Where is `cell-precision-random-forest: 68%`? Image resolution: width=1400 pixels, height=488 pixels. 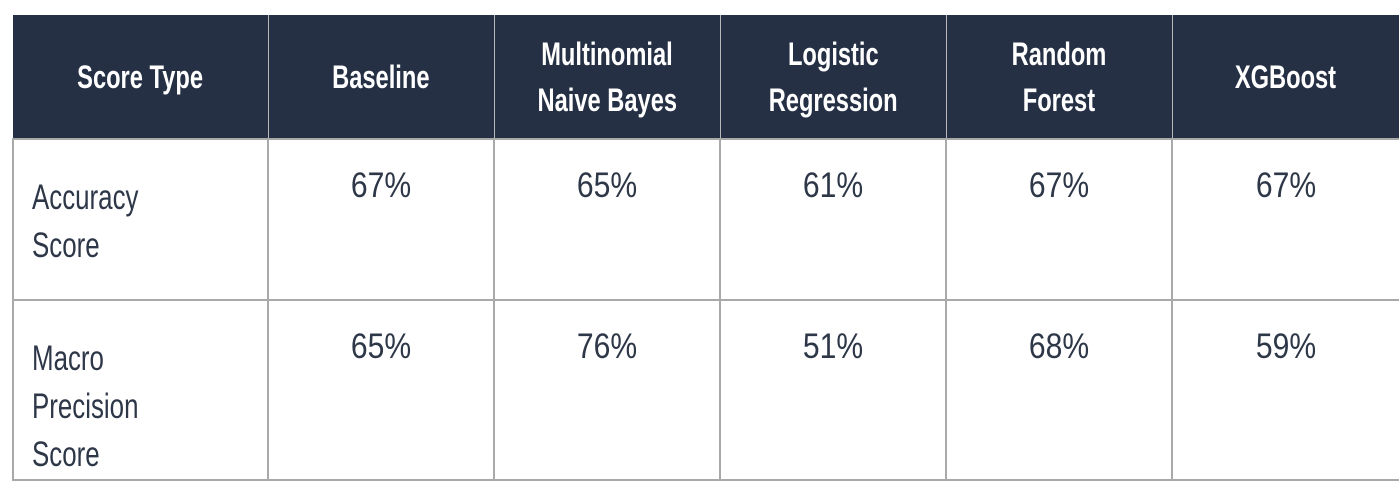
cell-precision-random-forest: 68% is located at coordinates (1059, 389).